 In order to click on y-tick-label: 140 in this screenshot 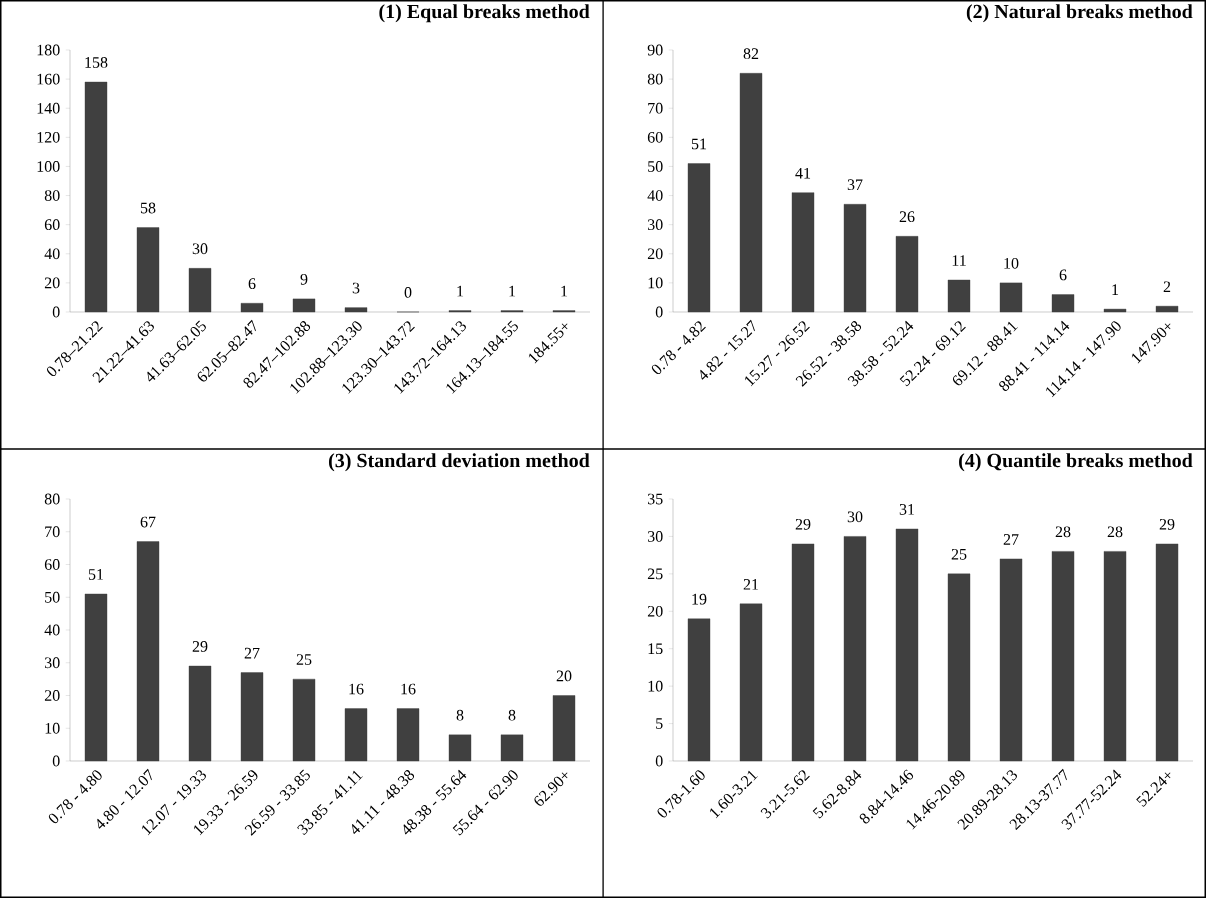, I will do `click(48, 108)`.